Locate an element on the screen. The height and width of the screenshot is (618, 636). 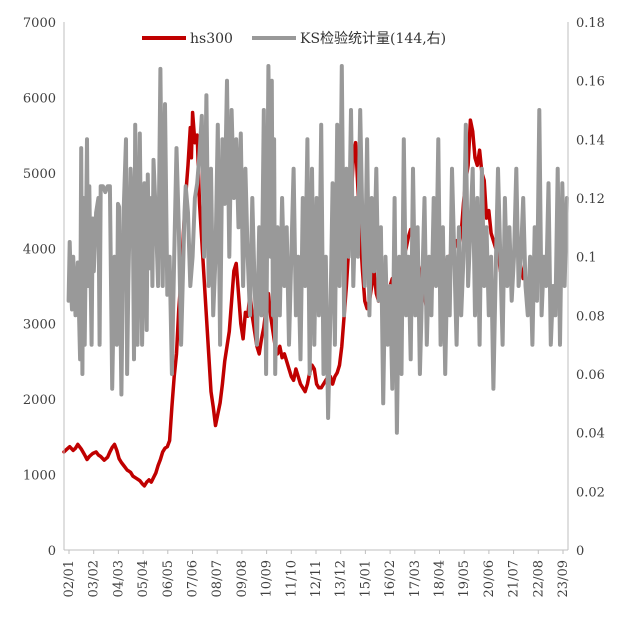
x-tick-label: 06/05 is located at coordinates (168, 578).